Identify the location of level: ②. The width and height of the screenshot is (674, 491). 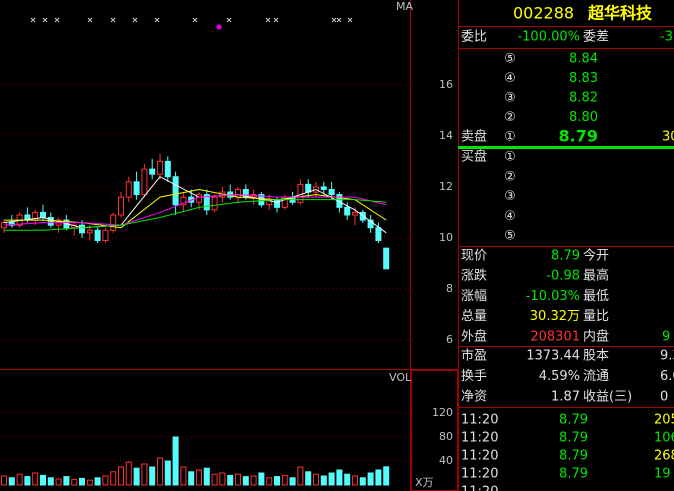
(510, 176).